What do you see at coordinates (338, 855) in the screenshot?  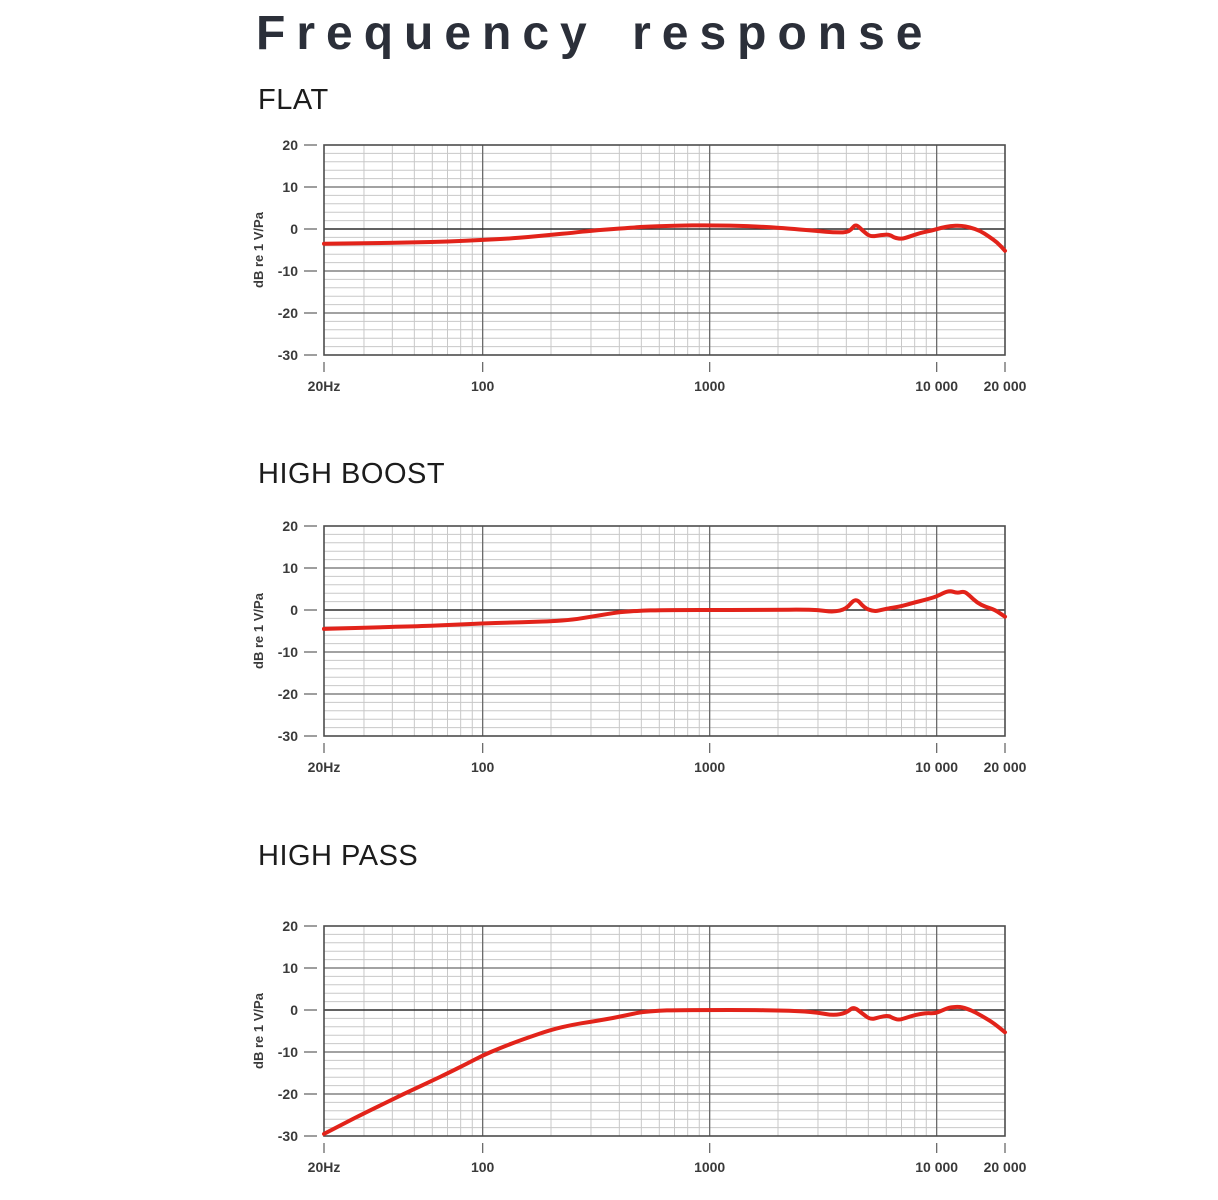 I see `chart-title-high-pass: HIGH PASS` at bounding box center [338, 855].